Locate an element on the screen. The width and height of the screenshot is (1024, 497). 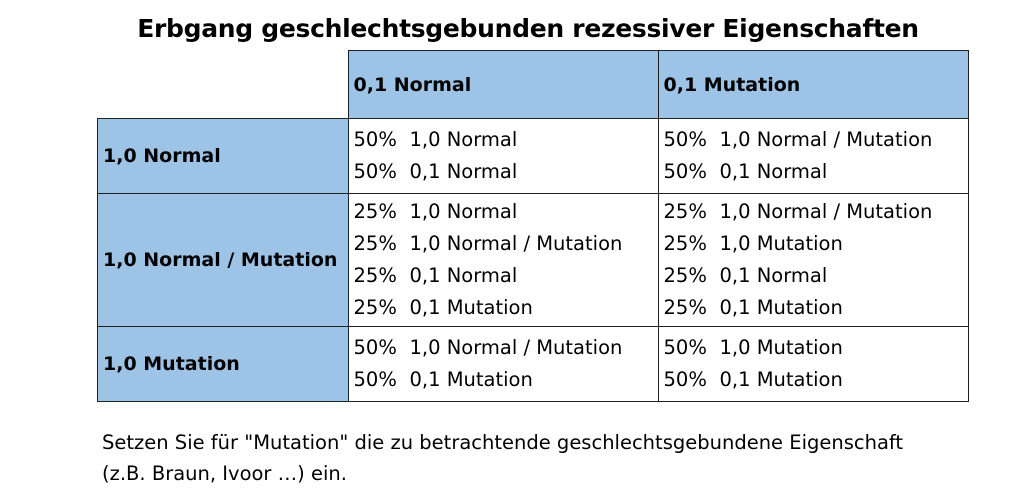
result-line: 25% 1,0 Normal is located at coordinates (506, 212).